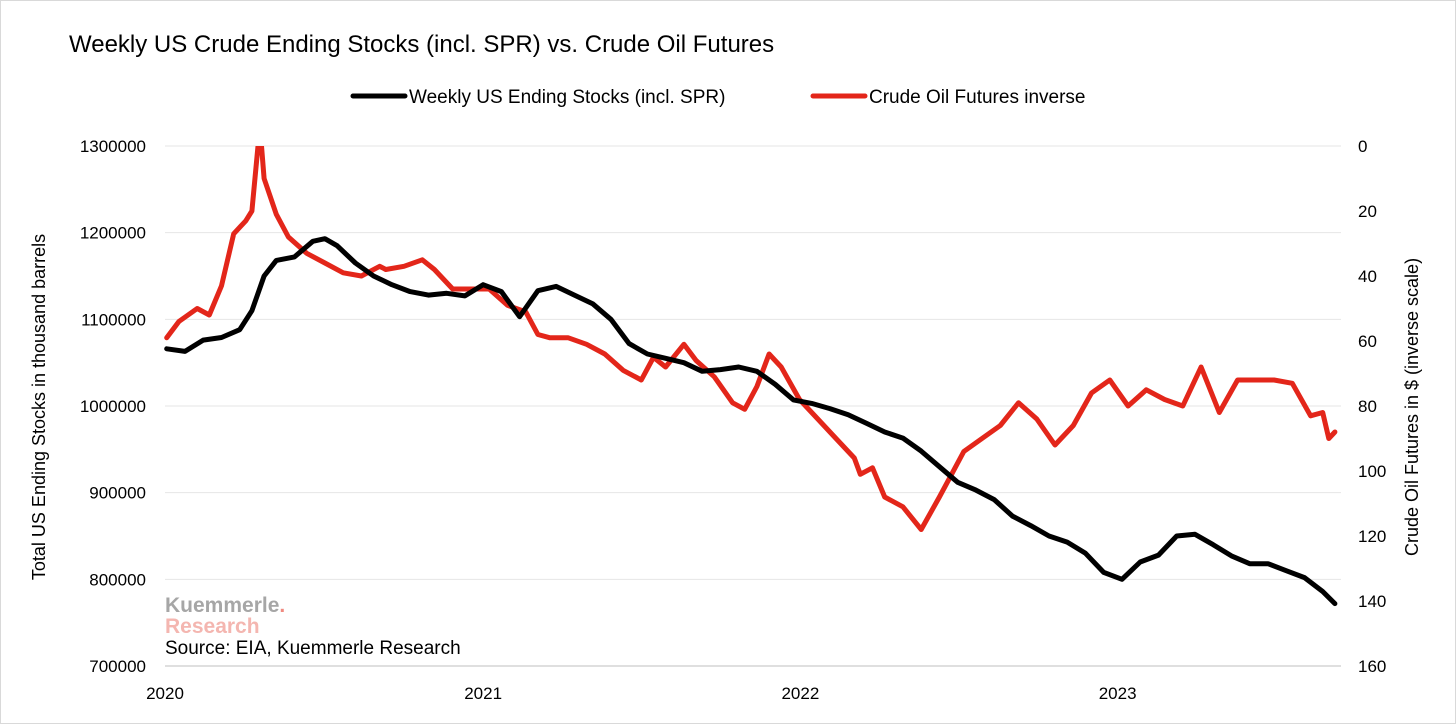 The width and height of the screenshot is (1456, 724). What do you see at coordinates (113, 146) in the screenshot?
I see `y-left-tick-label: 1300000` at bounding box center [113, 146].